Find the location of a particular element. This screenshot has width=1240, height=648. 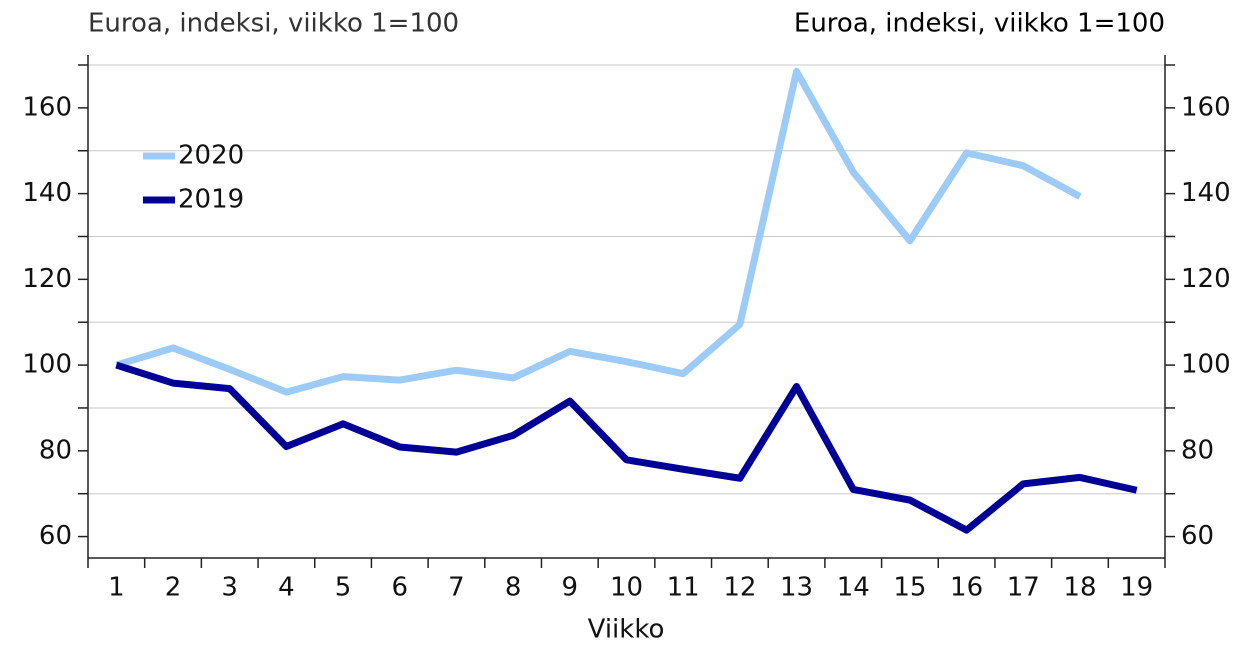

y-tick-label: 60 is located at coordinates (55, 536).